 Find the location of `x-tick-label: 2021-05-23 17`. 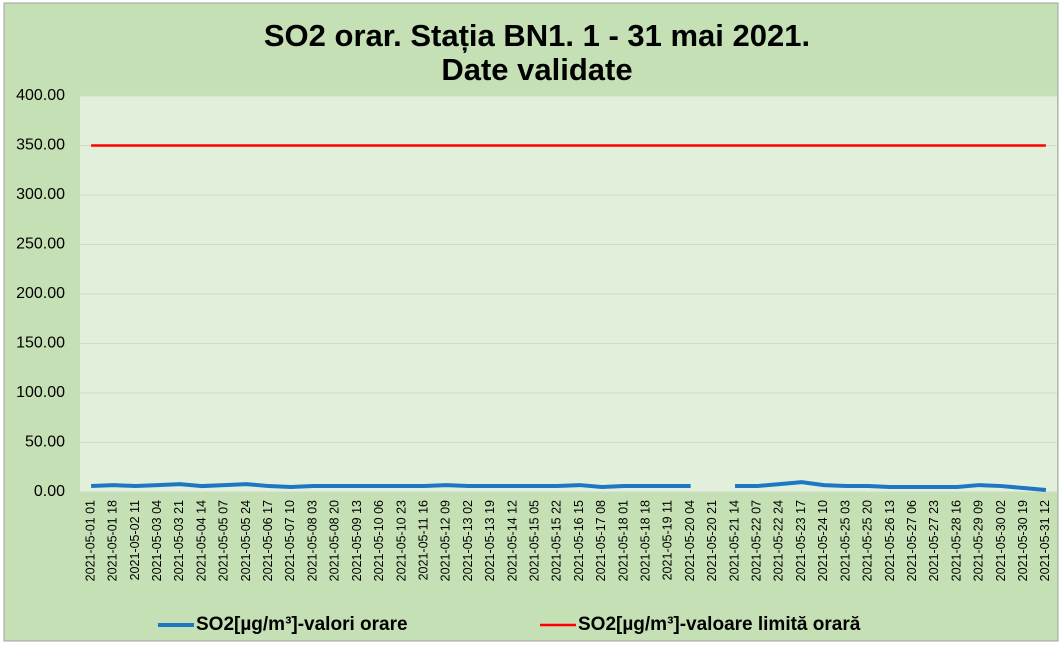

x-tick-label: 2021-05-23 17 is located at coordinates (801, 540).